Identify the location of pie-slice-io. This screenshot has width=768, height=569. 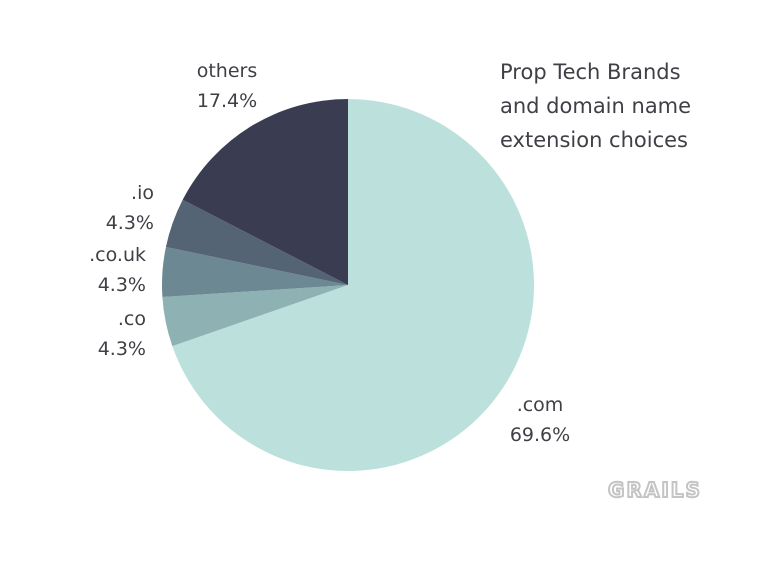
(256, 242).